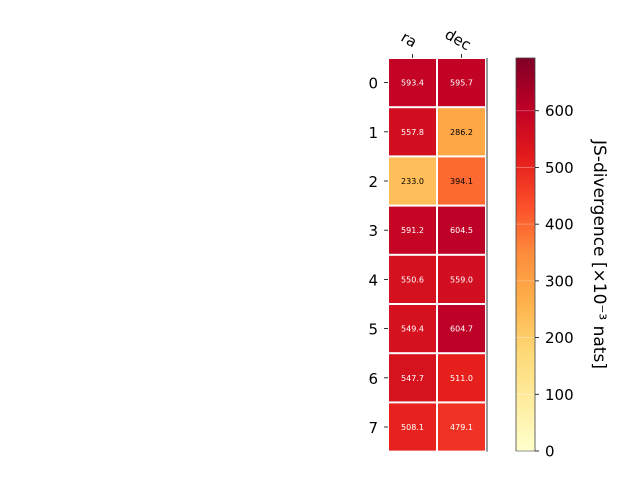 The width and height of the screenshot is (640, 480). Describe the element at coordinates (373, 84) in the screenshot. I see `row-label: 0` at that location.